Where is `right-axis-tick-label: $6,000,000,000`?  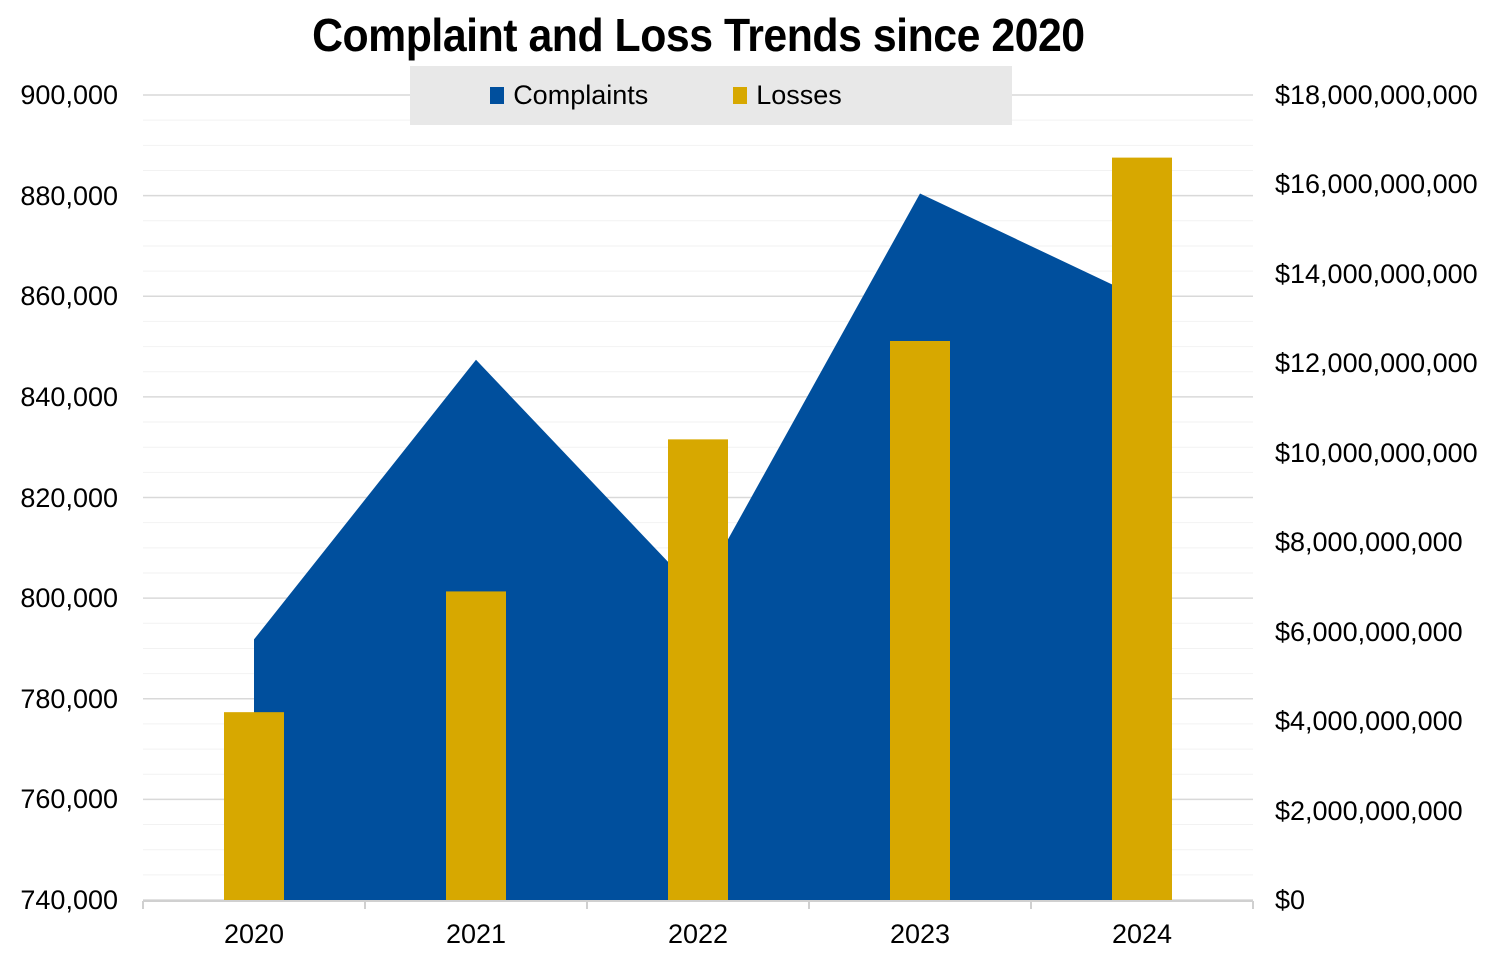 right-axis-tick-label: $6,000,000,000 is located at coordinates (1369, 631).